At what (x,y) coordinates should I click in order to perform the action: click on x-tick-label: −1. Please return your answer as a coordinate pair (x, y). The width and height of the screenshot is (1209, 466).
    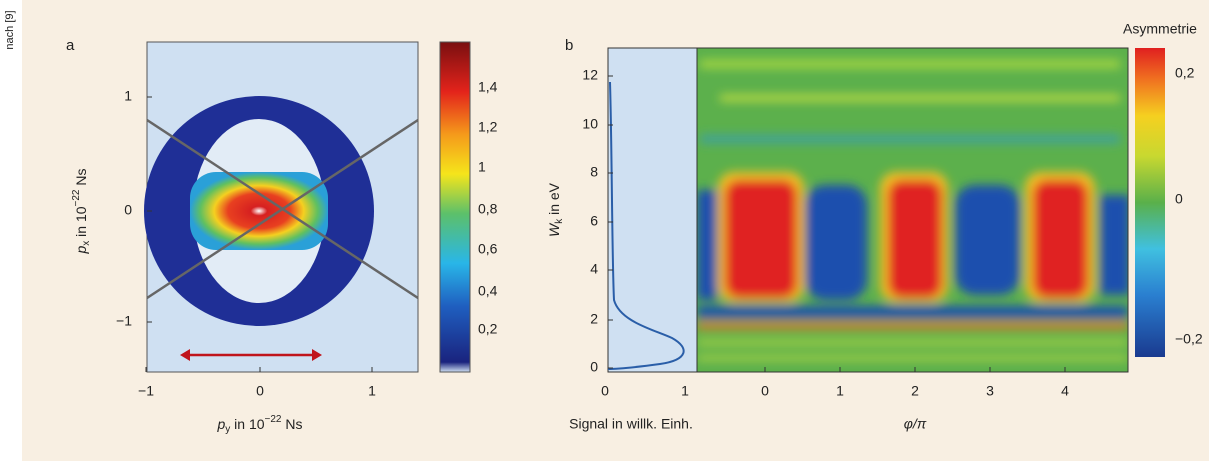
    Looking at the image, I should click on (146, 391).